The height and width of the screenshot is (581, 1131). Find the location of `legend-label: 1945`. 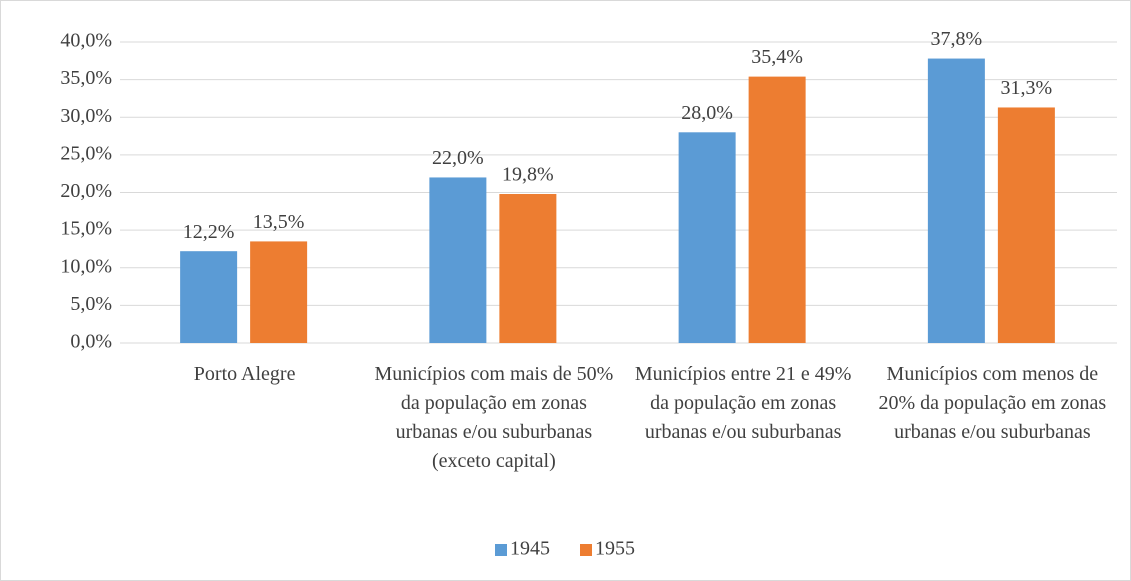

legend-label: 1945 is located at coordinates (530, 549).